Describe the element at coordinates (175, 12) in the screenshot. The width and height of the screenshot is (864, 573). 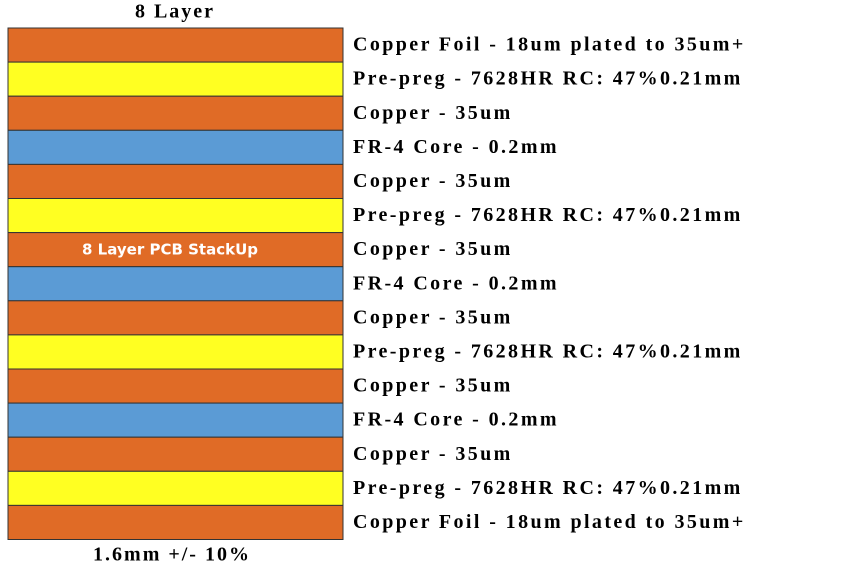
I see `title: 8 Layer` at that location.